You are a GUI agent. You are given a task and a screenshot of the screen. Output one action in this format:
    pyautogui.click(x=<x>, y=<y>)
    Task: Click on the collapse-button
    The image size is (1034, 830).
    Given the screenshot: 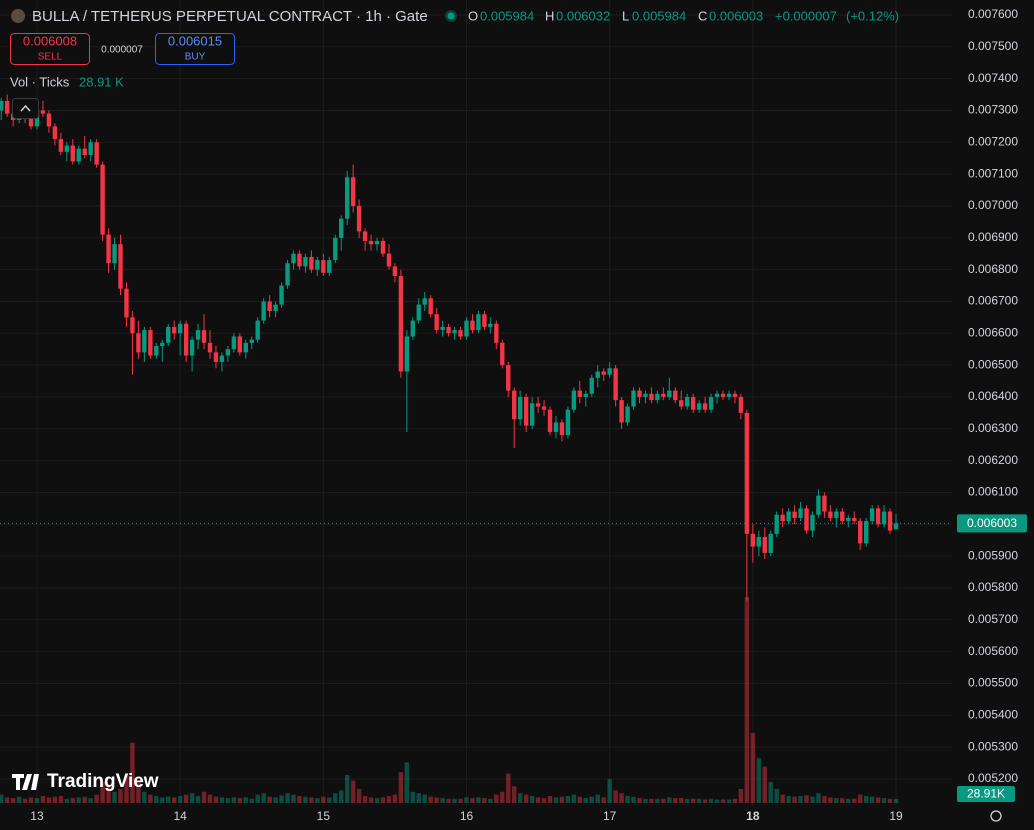 What is the action you would take?
    pyautogui.click(x=25, y=108)
    